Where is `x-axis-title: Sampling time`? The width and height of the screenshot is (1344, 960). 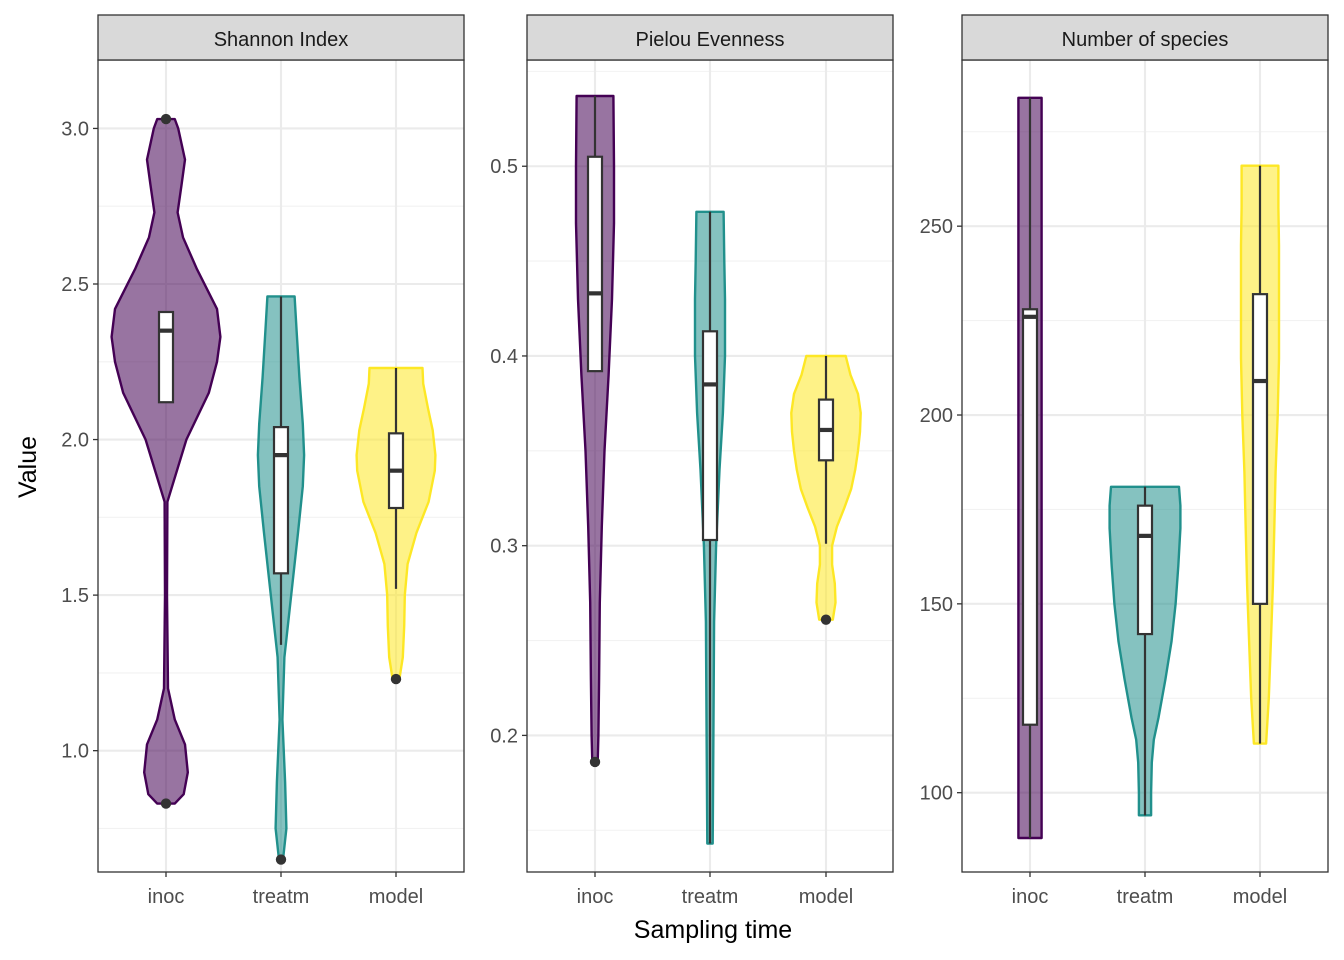
x-axis-title: Sampling time is located at coordinates (713, 930).